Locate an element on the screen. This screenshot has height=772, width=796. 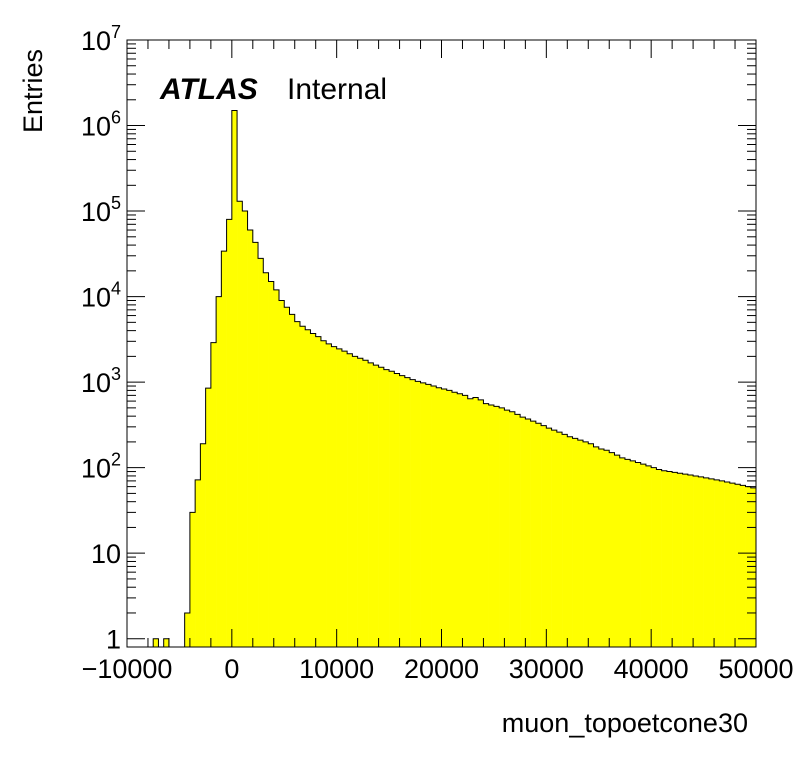
y-tick-label: 10⁵ is located at coordinates (101, 210).